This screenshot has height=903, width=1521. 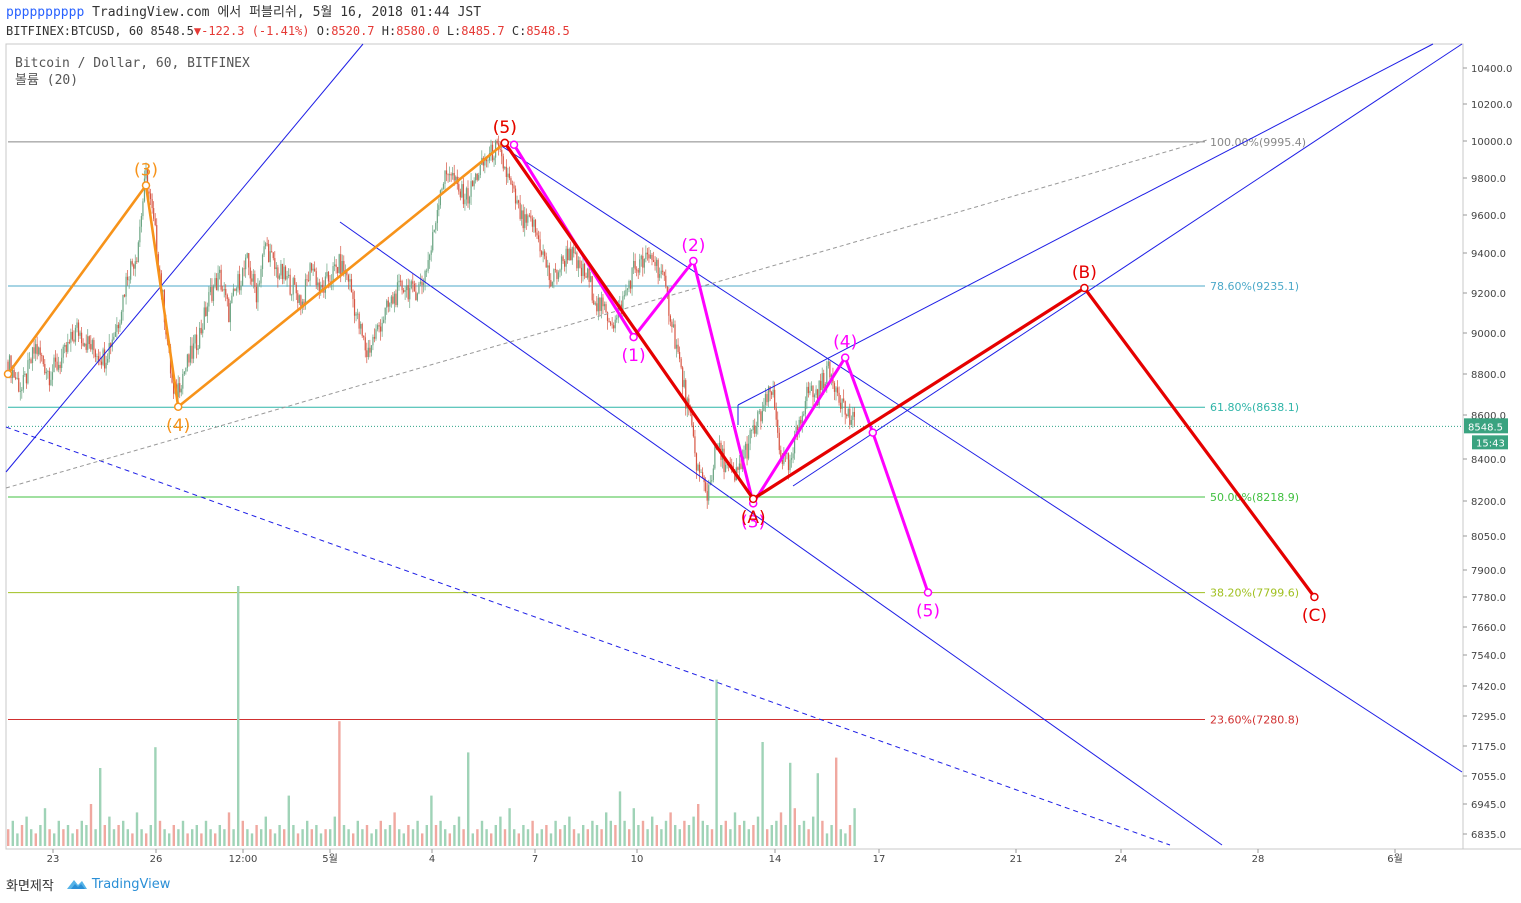 What do you see at coordinates (1488, 334) in the screenshot?
I see `y-tick-label: 9000.0` at bounding box center [1488, 334].